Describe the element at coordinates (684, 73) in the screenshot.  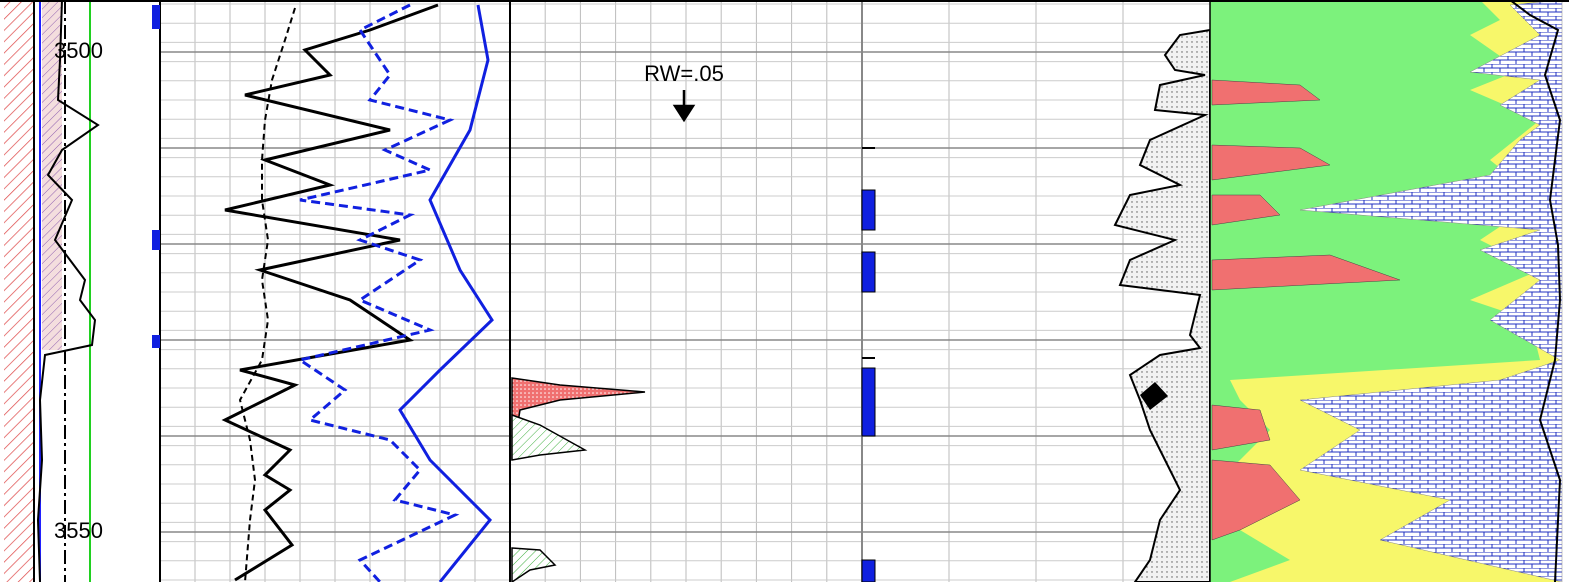
I see `annotation: RW=.05` at that location.